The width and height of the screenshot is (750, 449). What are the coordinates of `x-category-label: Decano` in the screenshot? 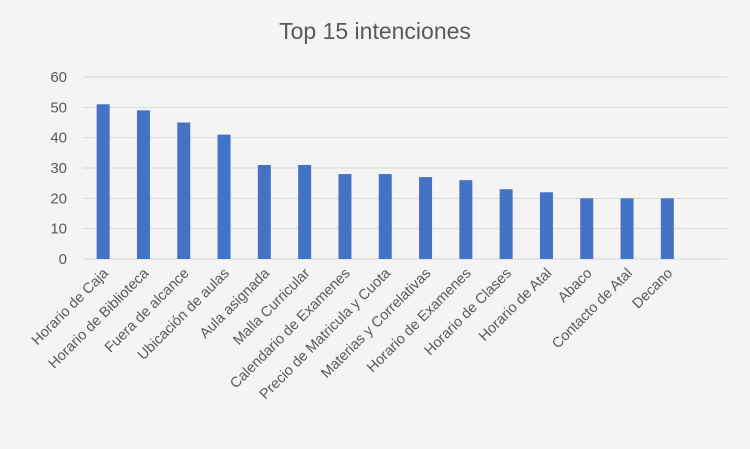 It's located at (653, 289).